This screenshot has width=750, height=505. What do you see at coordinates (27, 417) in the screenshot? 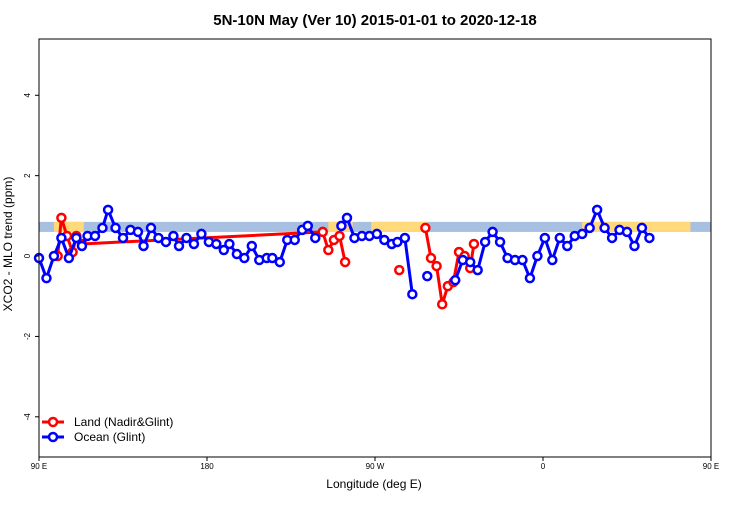
I see `y-tick-label-0: -4` at bounding box center [27, 417].